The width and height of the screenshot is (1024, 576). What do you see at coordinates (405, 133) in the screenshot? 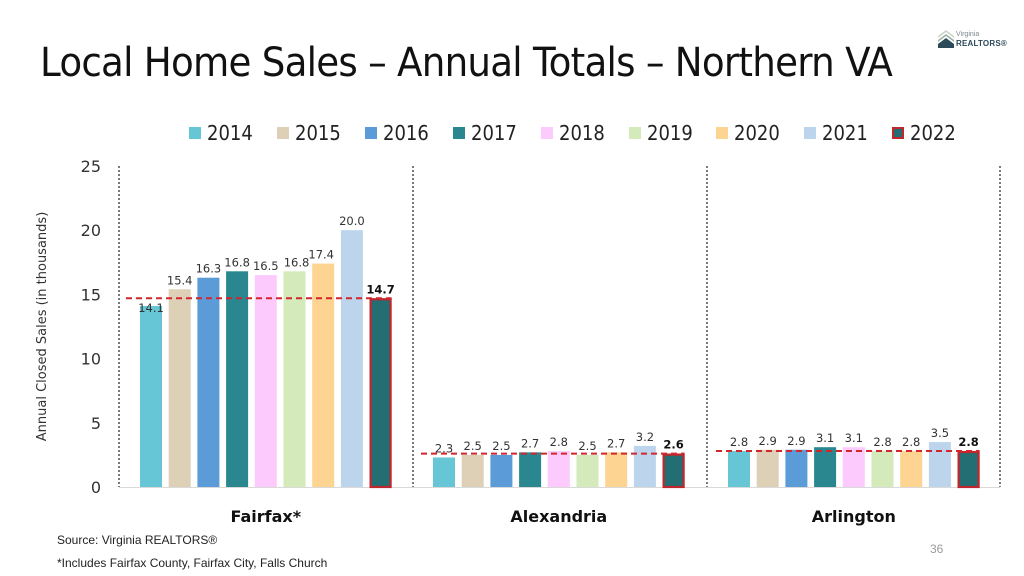
I see `legend-label: 2016` at bounding box center [405, 133].